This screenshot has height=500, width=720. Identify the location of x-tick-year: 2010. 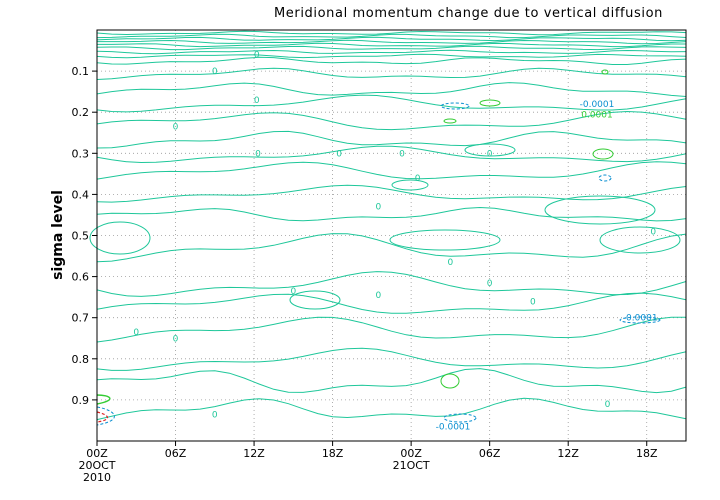
(97, 477).